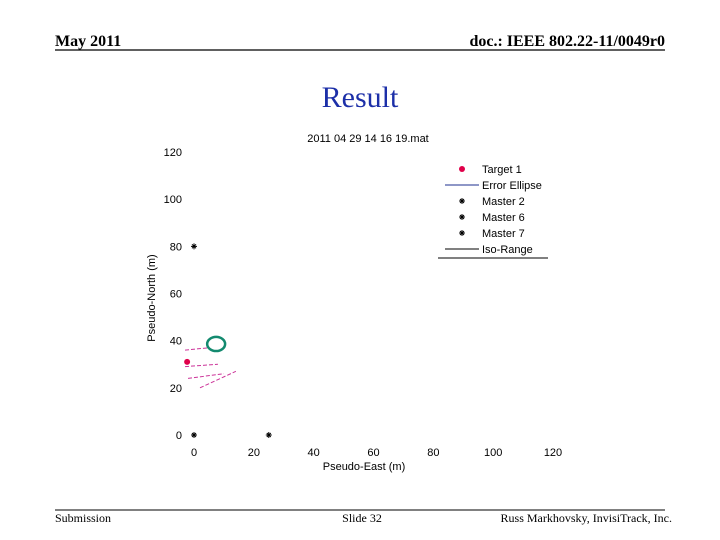 The image size is (720, 540). Describe the element at coordinates (553, 453) in the screenshot. I see `x-tick-label: 120` at that location.